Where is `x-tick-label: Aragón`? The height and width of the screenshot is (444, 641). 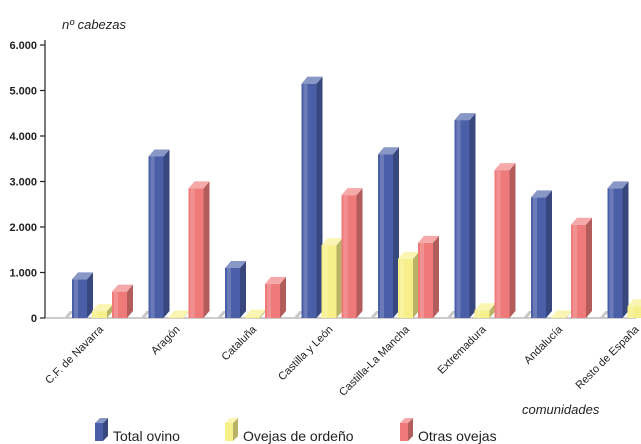 x-tick-label: Aragón is located at coordinates (166, 341).